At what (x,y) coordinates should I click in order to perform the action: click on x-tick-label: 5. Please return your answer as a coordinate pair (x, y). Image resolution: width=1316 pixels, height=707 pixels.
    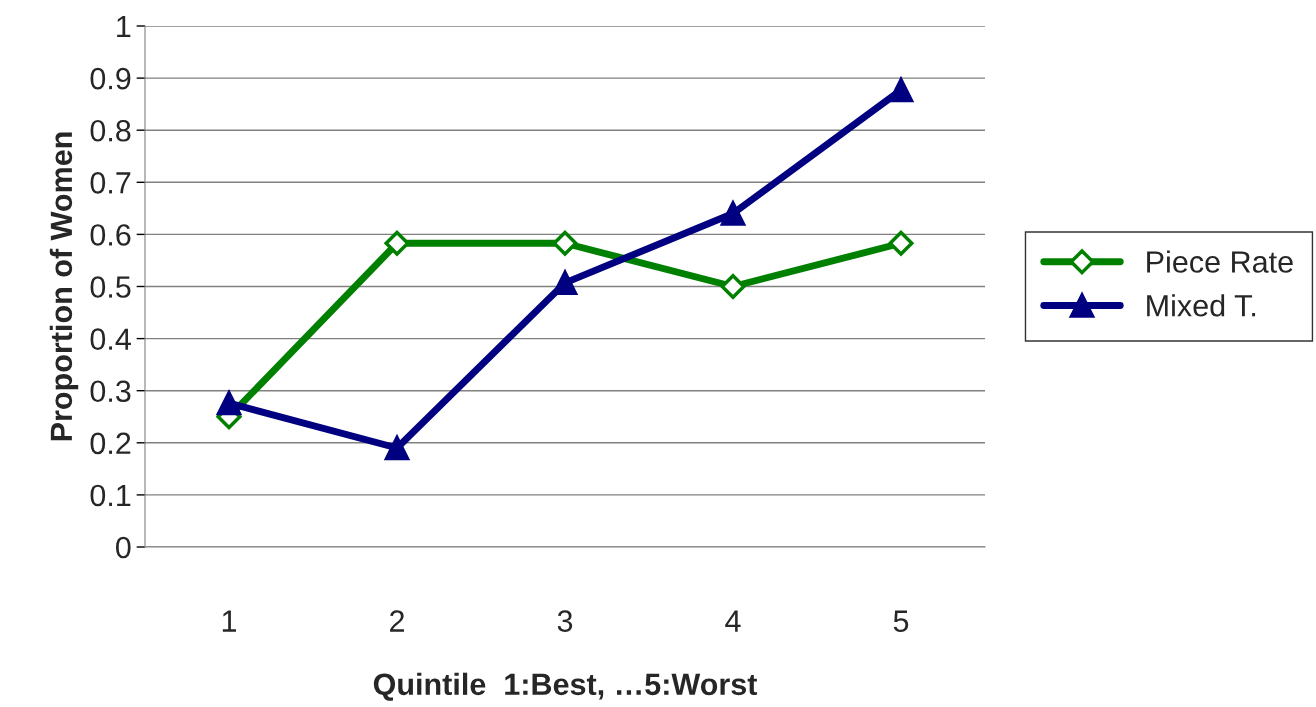
    Looking at the image, I should click on (901, 621).